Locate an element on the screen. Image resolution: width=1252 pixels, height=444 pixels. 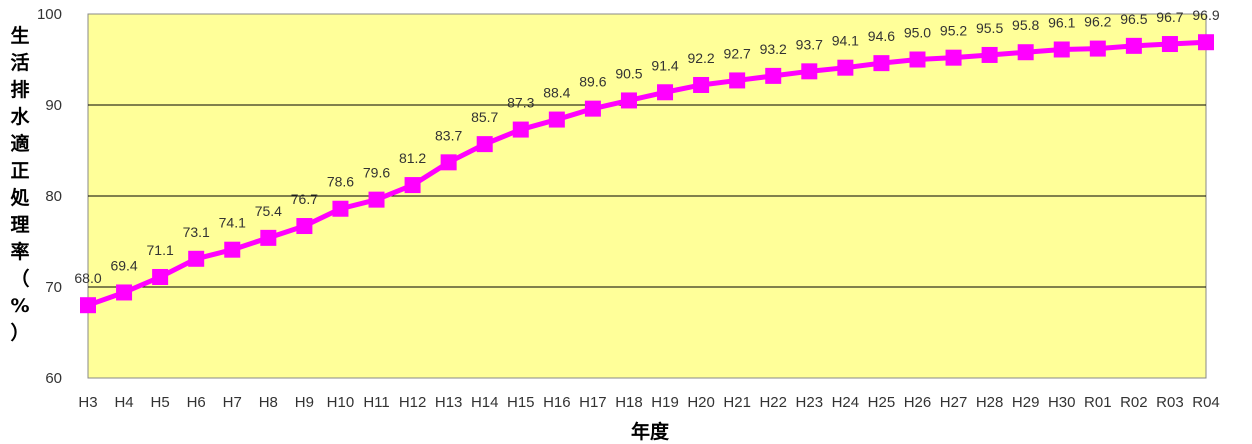
x-tick-label: H9 is located at coordinates (304, 402).